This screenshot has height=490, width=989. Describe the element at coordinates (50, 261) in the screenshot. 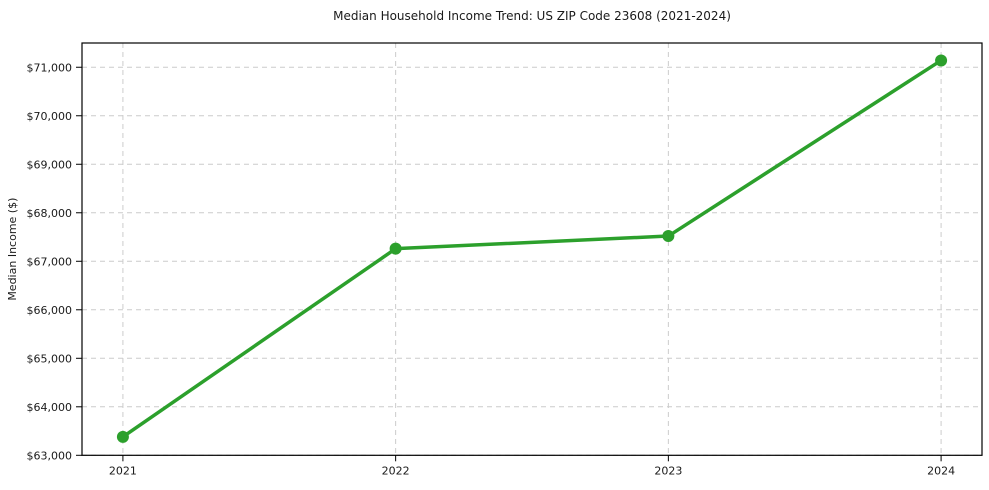

I see `y-tick-label: $67,000` at that location.